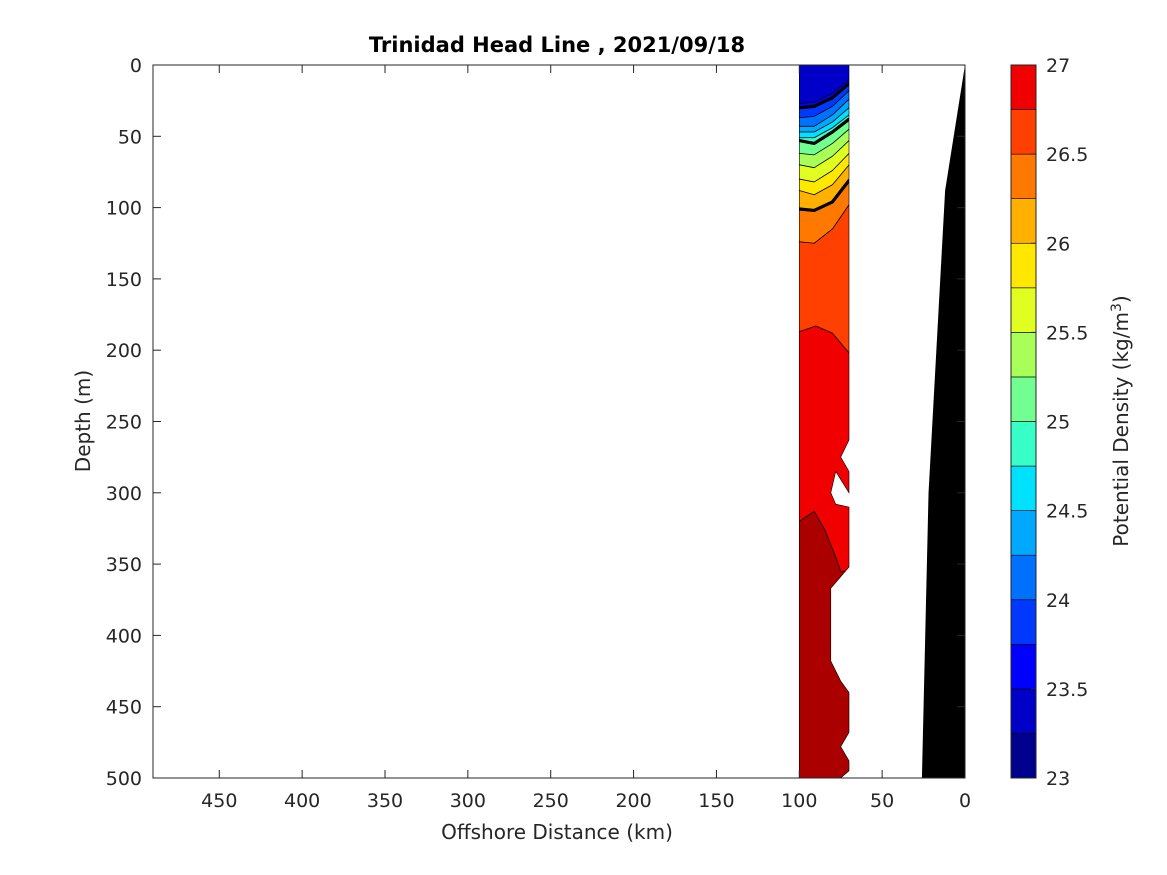 This screenshot has height=875, width=1167. Describe the element at coordinates (136, 66) in the screenshot. I see `y-tick-label-0: 0` at that location.